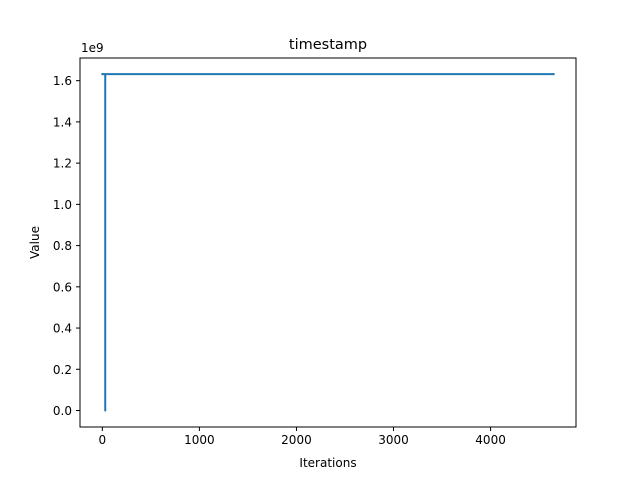 The height and width of the screenshot is (480, 640). Describe the element at coordinates (62, 329) in the screenshot. I see `y-tick-label: 0.4` at that location.